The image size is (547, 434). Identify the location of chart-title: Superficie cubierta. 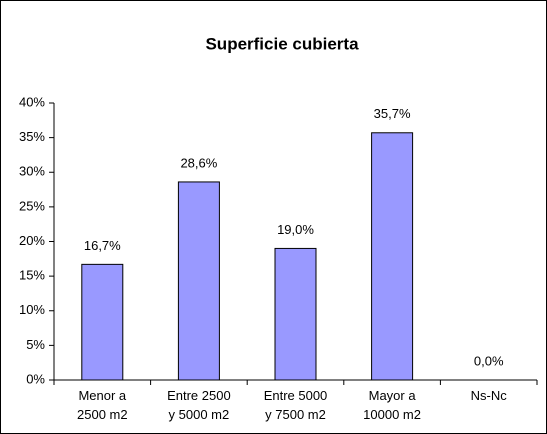
(282, 43).